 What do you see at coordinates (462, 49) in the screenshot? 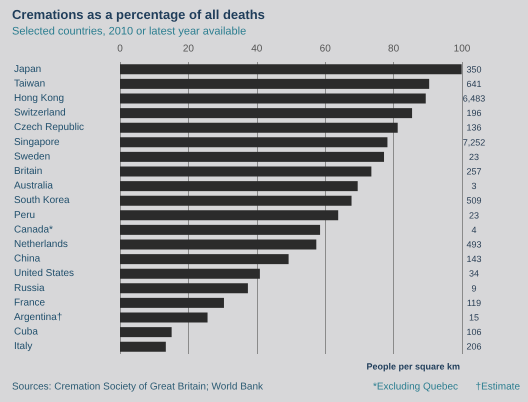
I see `x-tick-label: 100` at bounding box center [462, 49].